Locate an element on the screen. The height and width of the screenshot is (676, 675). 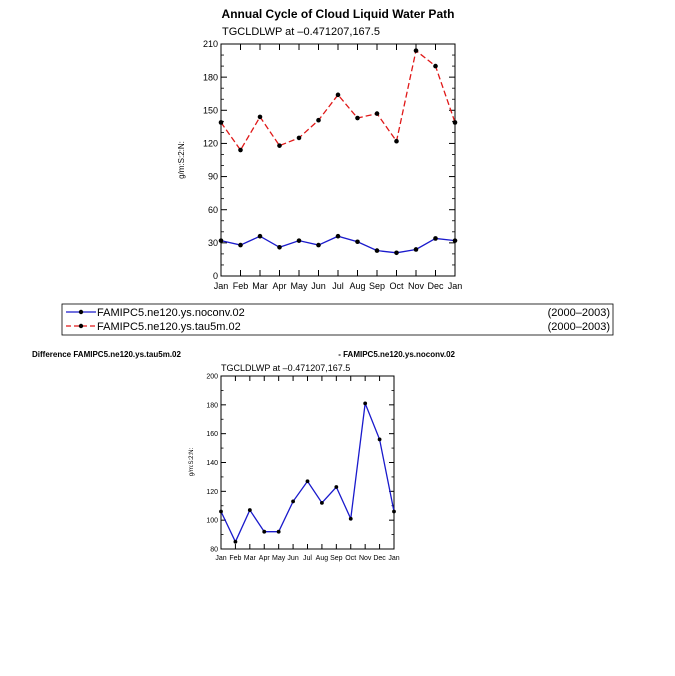
difference-title-left: Difference FAMIPC5.ne120.ys.tau5m.02 is located at coordinates (107, 354).